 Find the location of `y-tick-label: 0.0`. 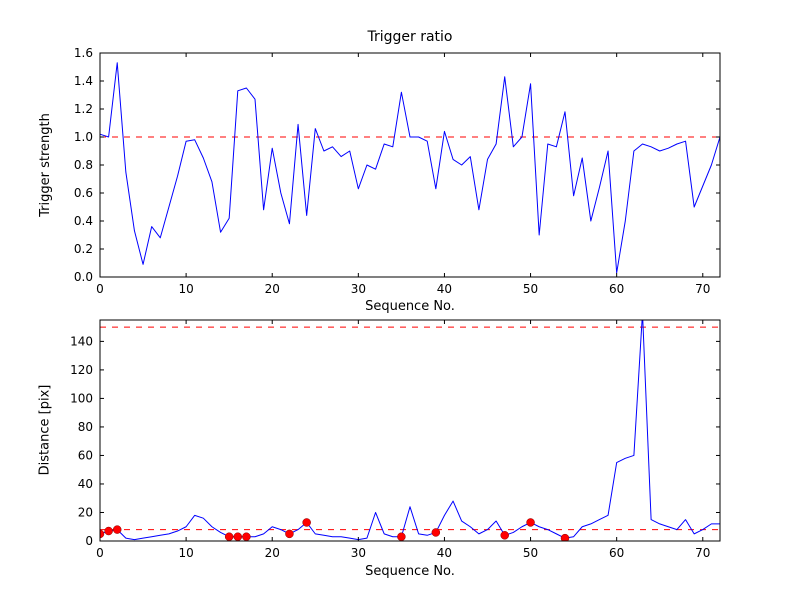

y-tick-label: 0.0 is located at coordinates (83, 277).